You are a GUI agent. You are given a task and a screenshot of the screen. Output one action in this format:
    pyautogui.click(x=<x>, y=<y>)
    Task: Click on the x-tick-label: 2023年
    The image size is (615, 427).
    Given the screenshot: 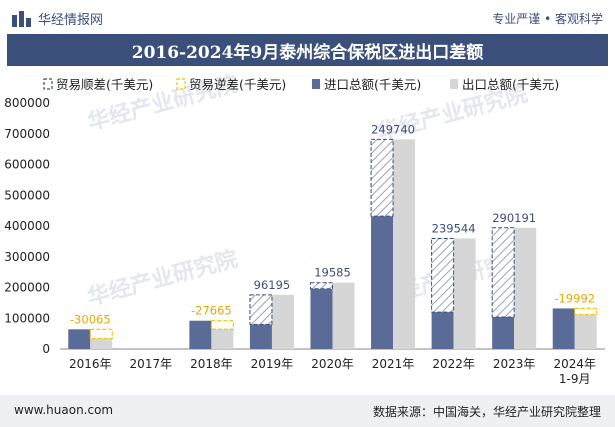 What is the action you would take?
    pyautogui.click(x=514, y=364)
    